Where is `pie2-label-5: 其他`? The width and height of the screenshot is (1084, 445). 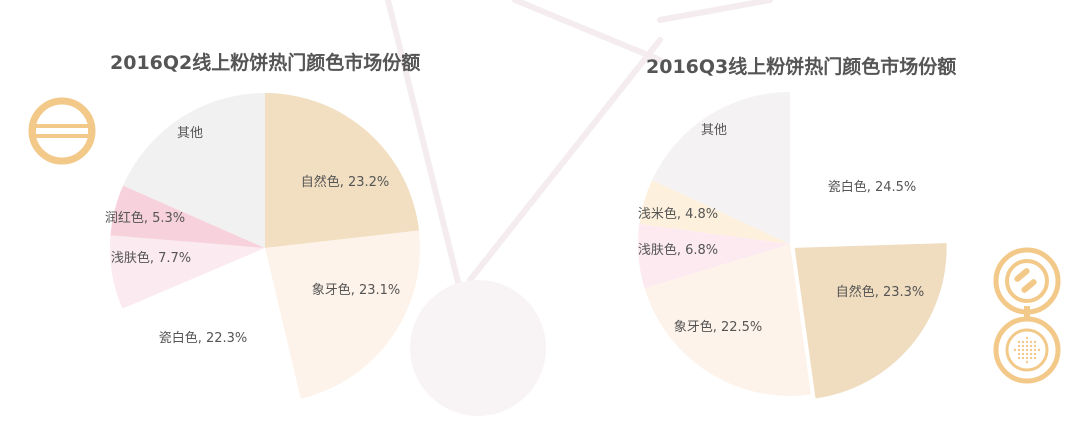 pie2-label-5: 其他 is located at coordinates (714, 130).